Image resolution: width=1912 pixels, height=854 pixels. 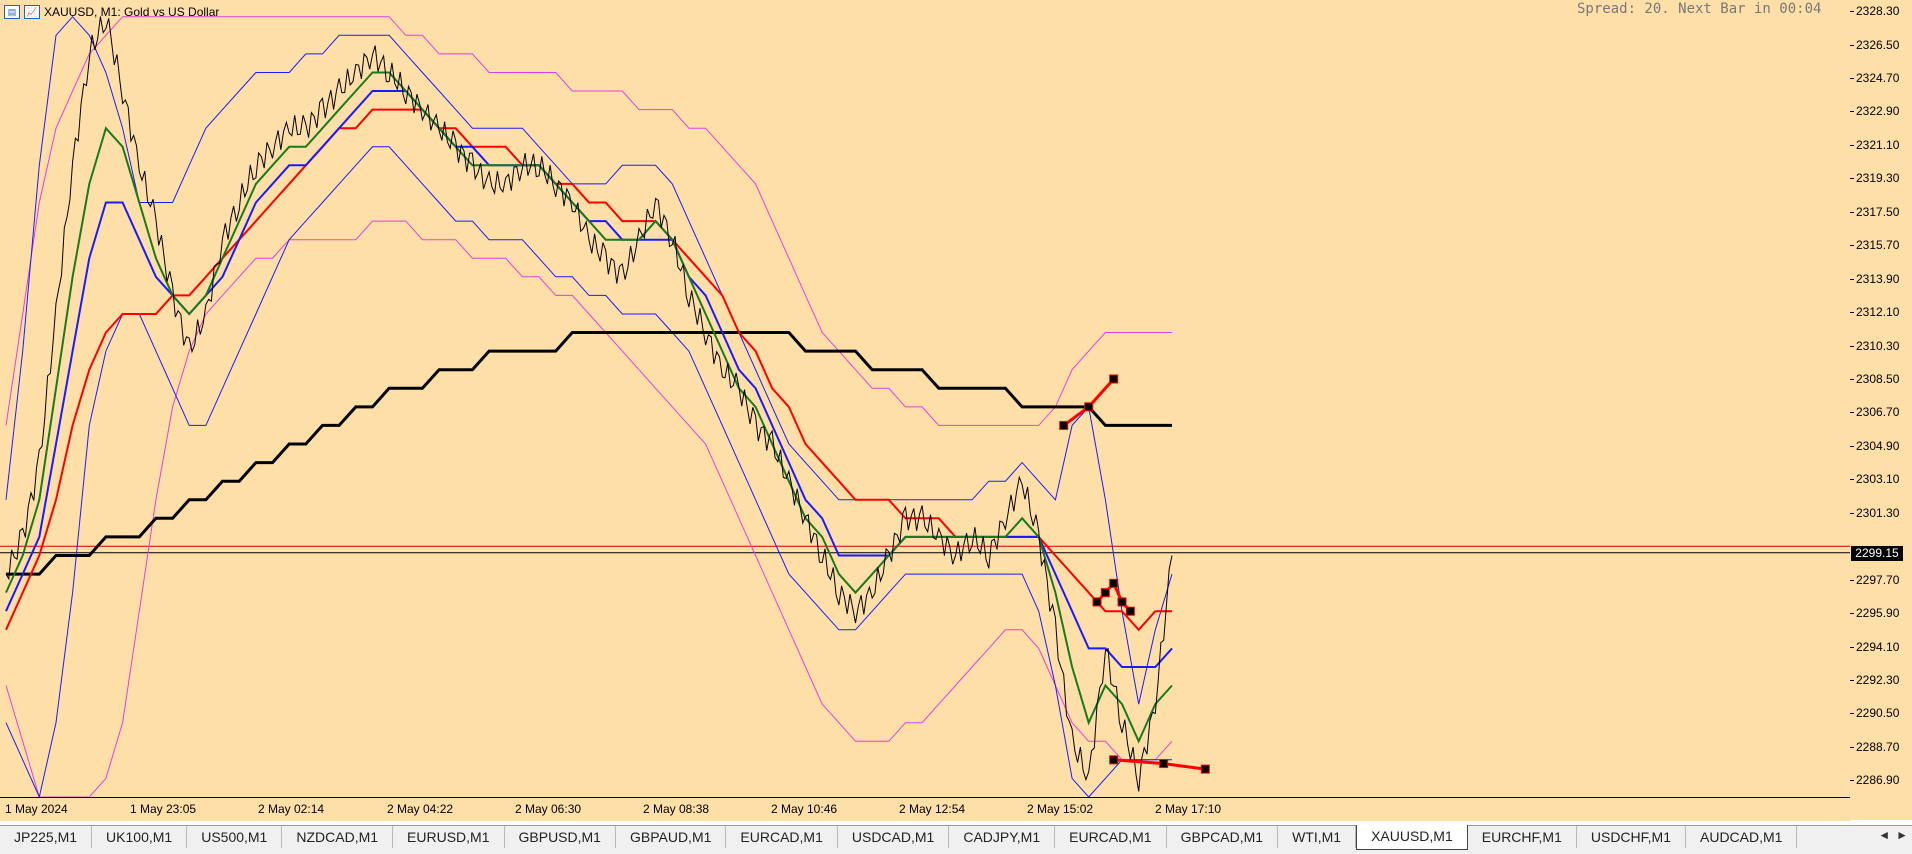 I want to click on time-tick-label: 2 May 12:54, so click(x=932, y=809).